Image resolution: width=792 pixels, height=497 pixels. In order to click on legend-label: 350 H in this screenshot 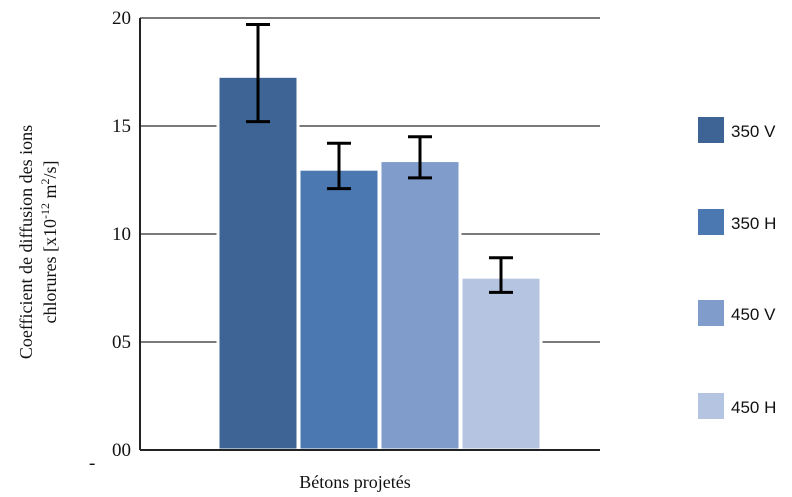, I will do `click(753, 223)`.